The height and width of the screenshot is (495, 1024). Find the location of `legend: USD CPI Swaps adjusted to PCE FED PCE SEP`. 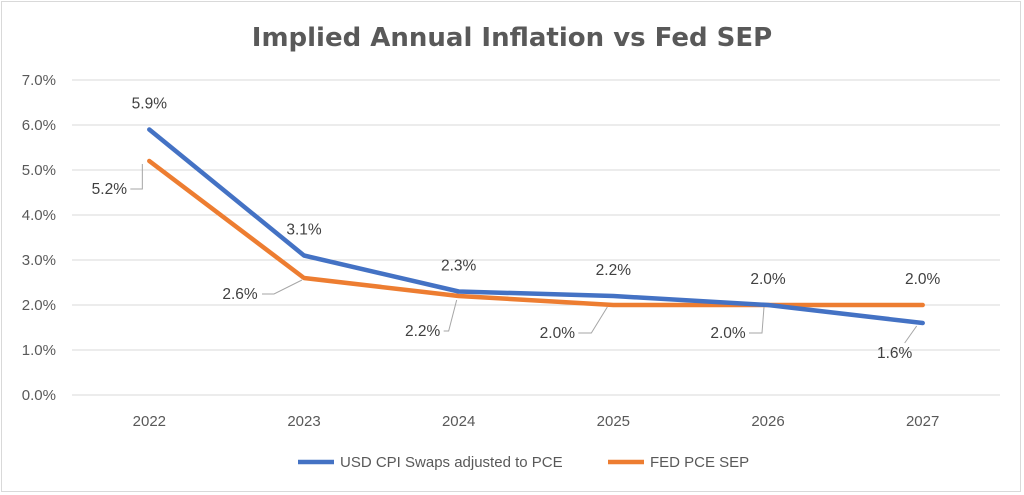

legend: USD CPI Swaps adjusted to PCE FED PCE SEP is located at coordinates (523, 462).